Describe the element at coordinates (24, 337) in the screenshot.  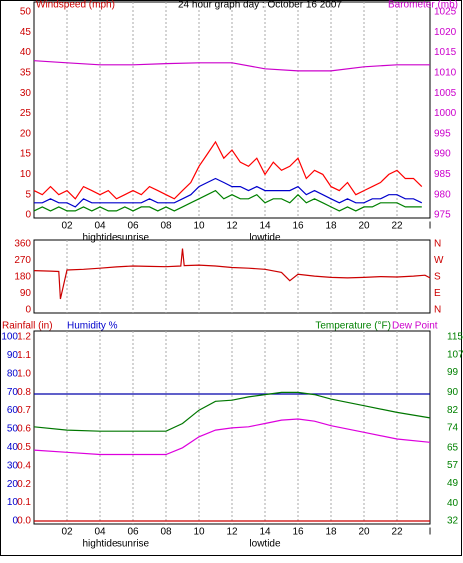
I see `tick-label: 1.2` at that location.